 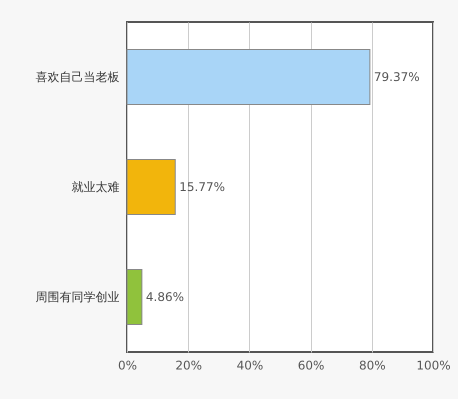 I want to click on x-tick-label: 40%, so click(x=250, y=365).